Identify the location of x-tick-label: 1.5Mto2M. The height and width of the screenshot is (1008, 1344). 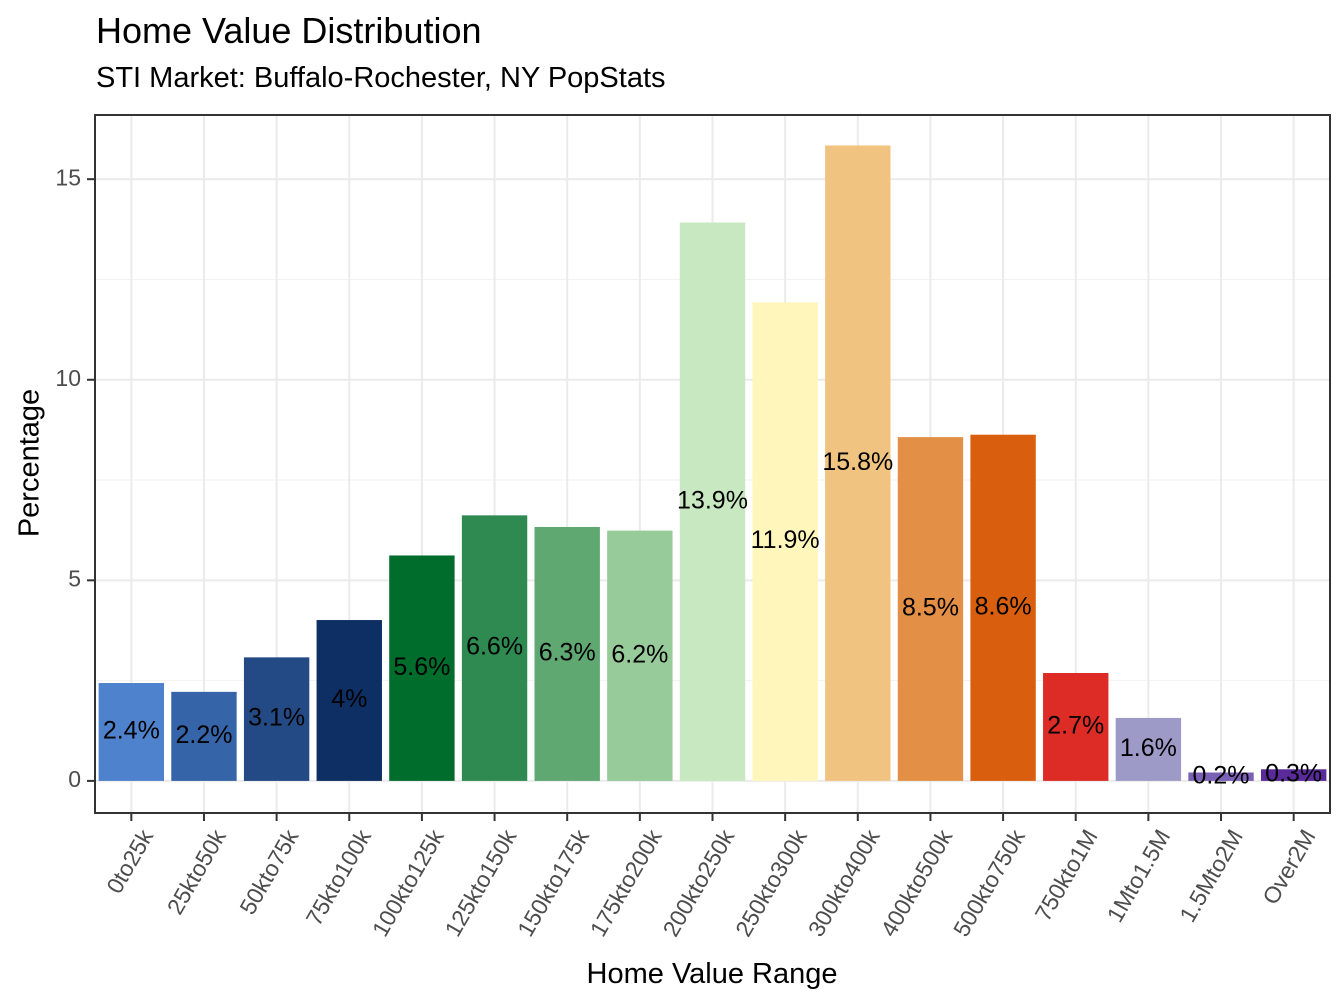
(1211, 876).